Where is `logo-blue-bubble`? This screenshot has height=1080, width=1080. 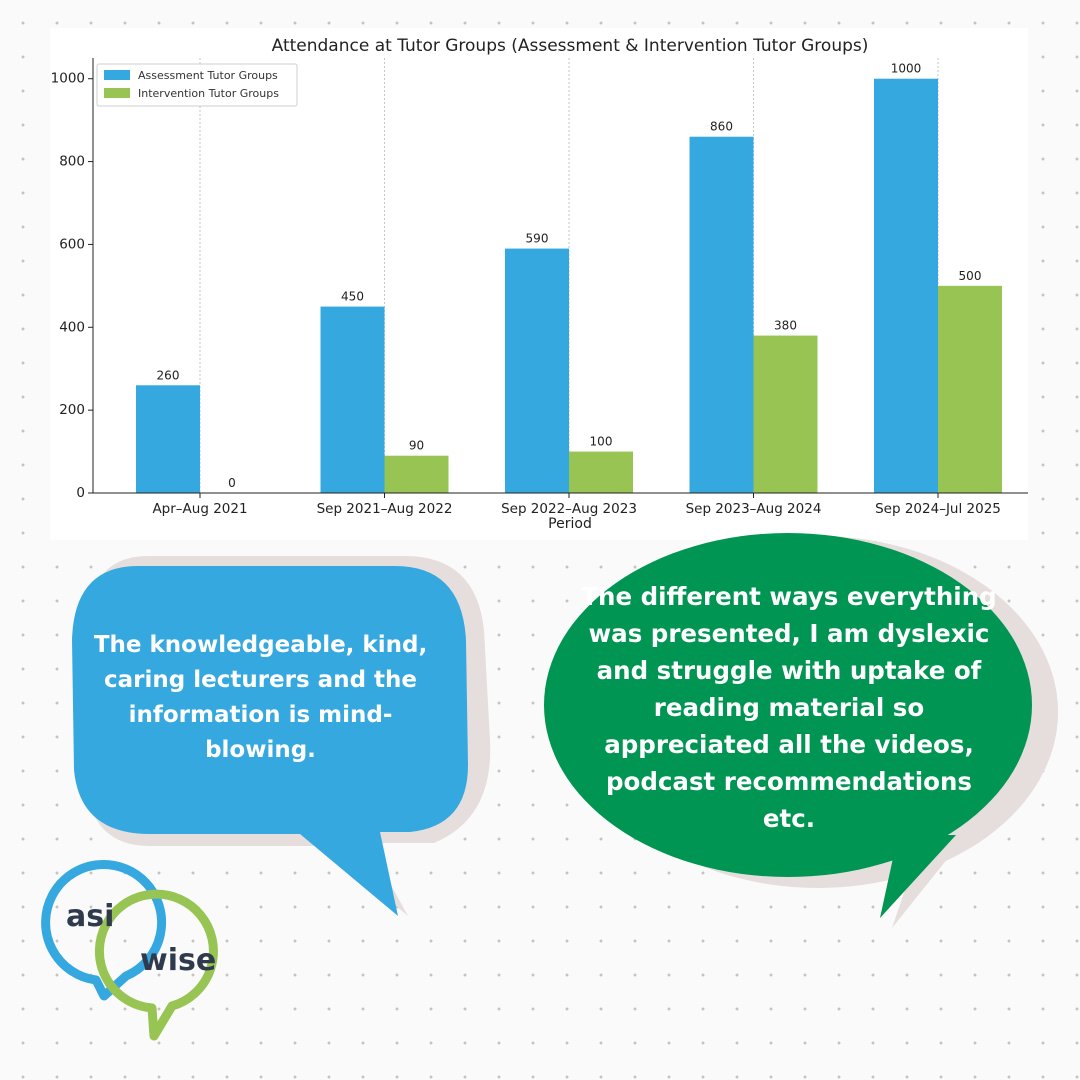 logo-blue-bubble is located at coordinates (104, 930).